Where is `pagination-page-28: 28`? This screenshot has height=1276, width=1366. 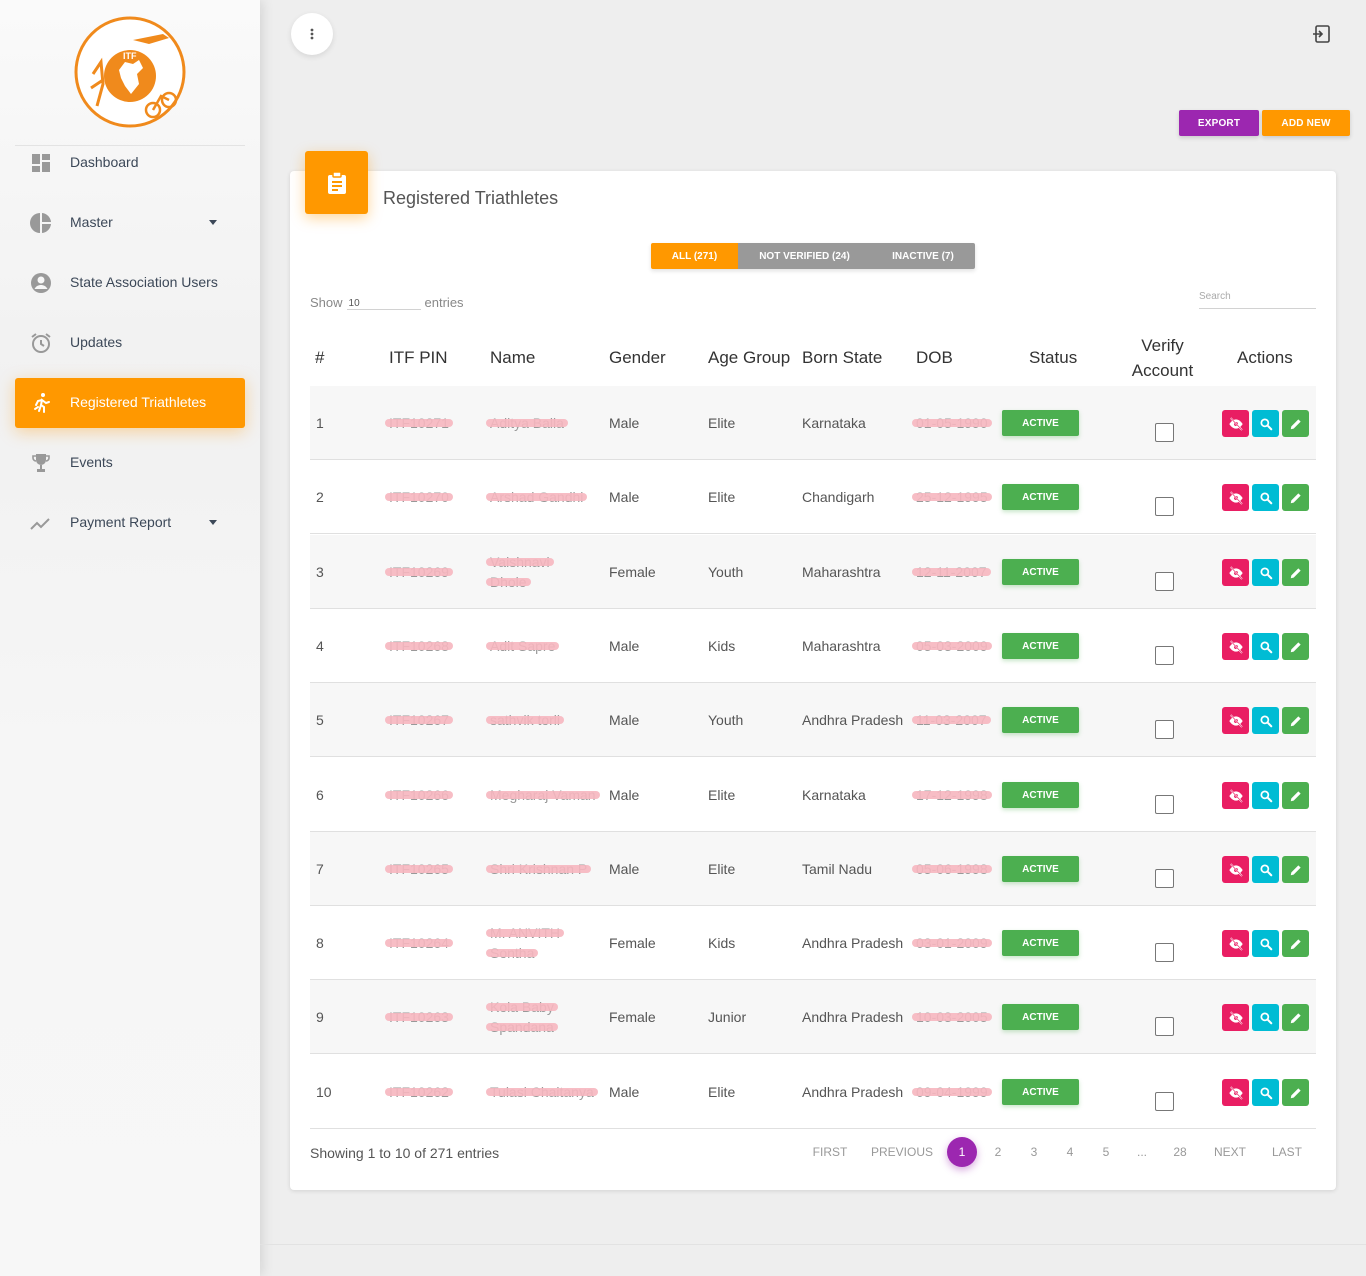
pagination-page-28: 28 is located at coordinates (1180, 1152).